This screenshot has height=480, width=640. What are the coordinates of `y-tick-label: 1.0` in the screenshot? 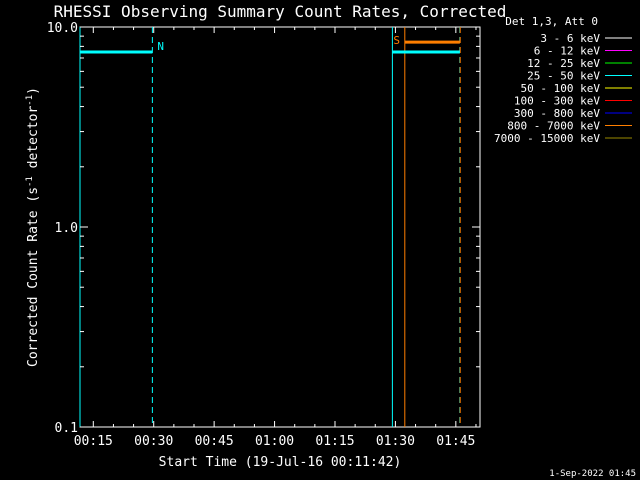 It's located at (66, 228).